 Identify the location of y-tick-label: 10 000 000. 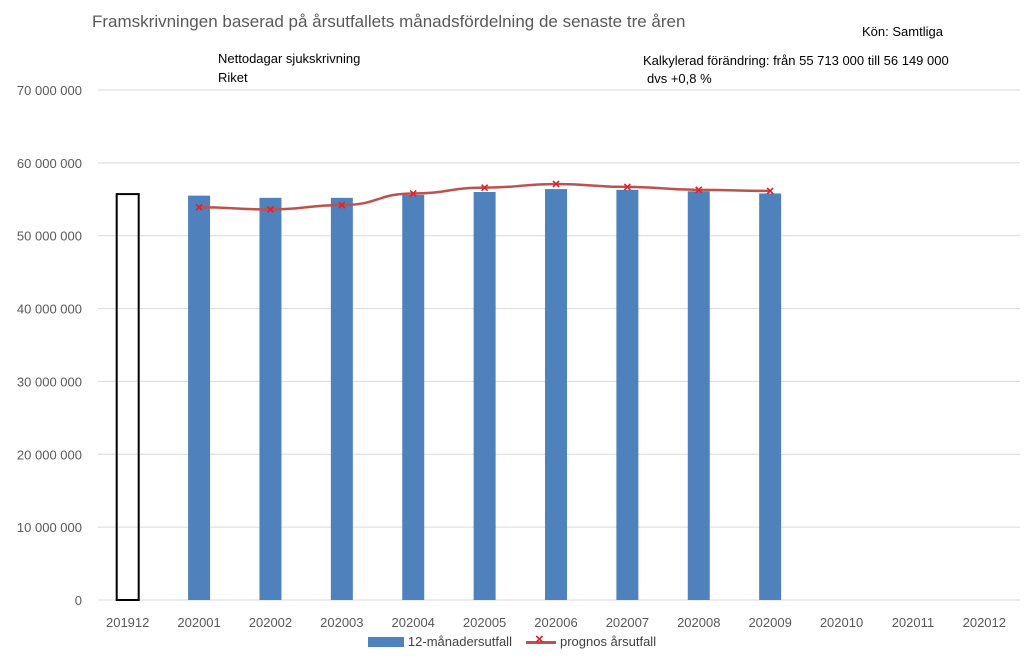
(49, 527).